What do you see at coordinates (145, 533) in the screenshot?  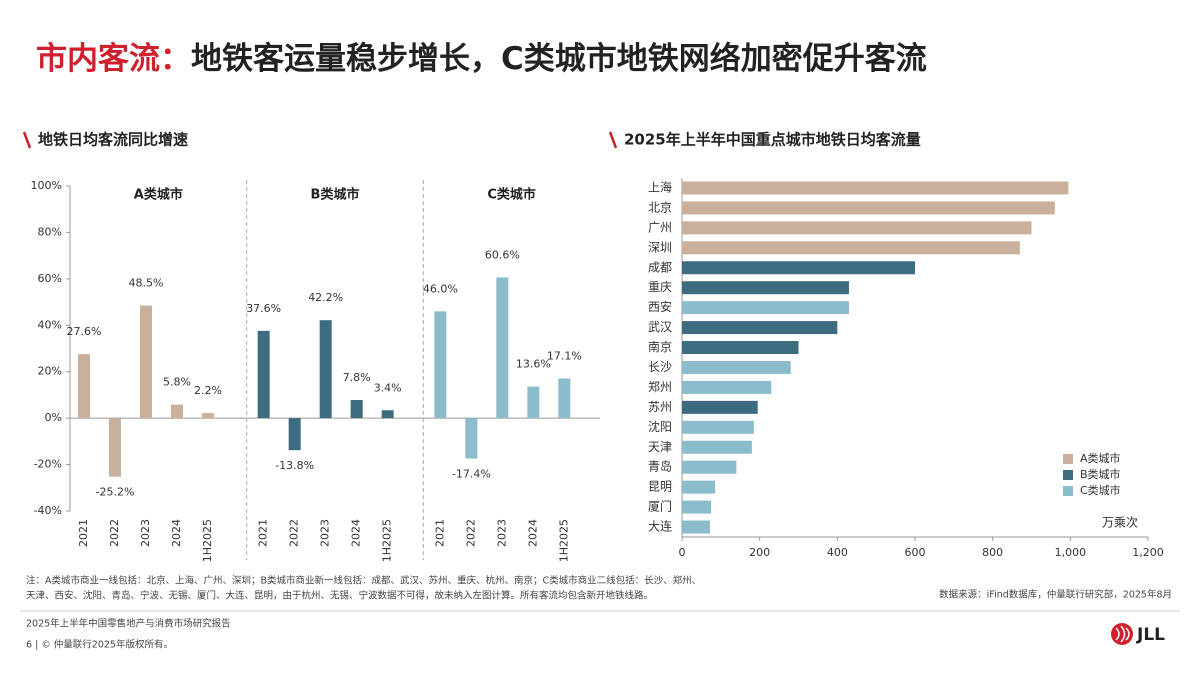 I see `x-tick-label: 2023` at bounding box center [145, 533].